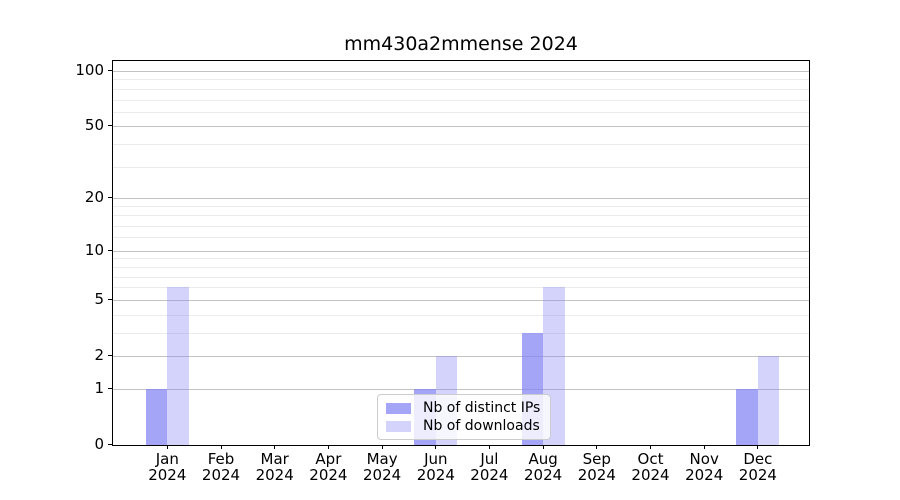 This screenshot has height=500, width=900. What do you see at coordinates (704, 459) in the screenshot?
I see `x-tick-month: Nov` at bounding box center [704, 459].